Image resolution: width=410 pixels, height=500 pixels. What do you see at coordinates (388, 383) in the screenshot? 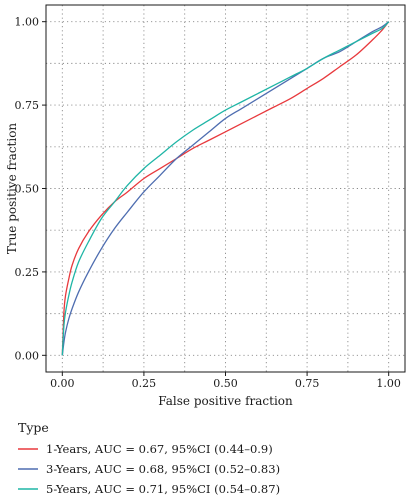
I see `x-tick-label: 1.00` at bounding box center [388, 383].